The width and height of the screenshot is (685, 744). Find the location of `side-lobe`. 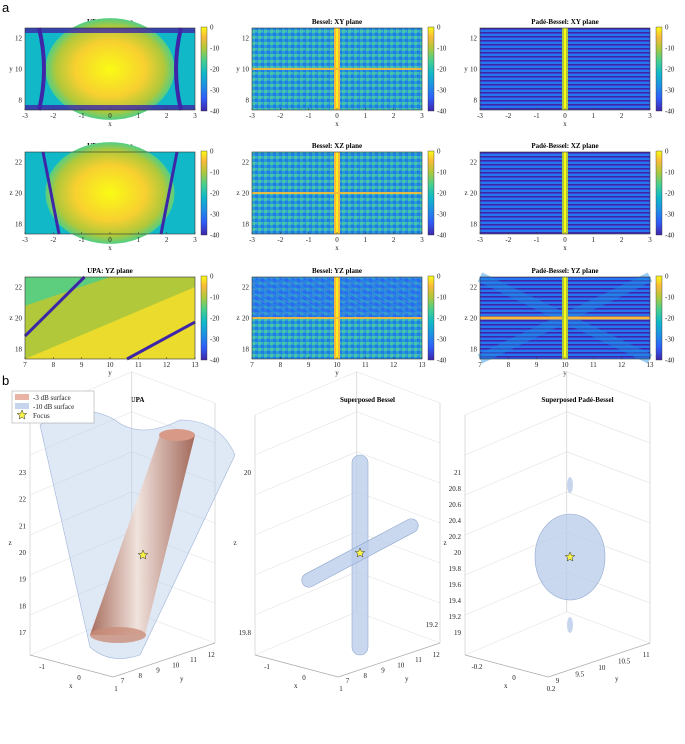

side-lobe is located at coordinates (67, 291).